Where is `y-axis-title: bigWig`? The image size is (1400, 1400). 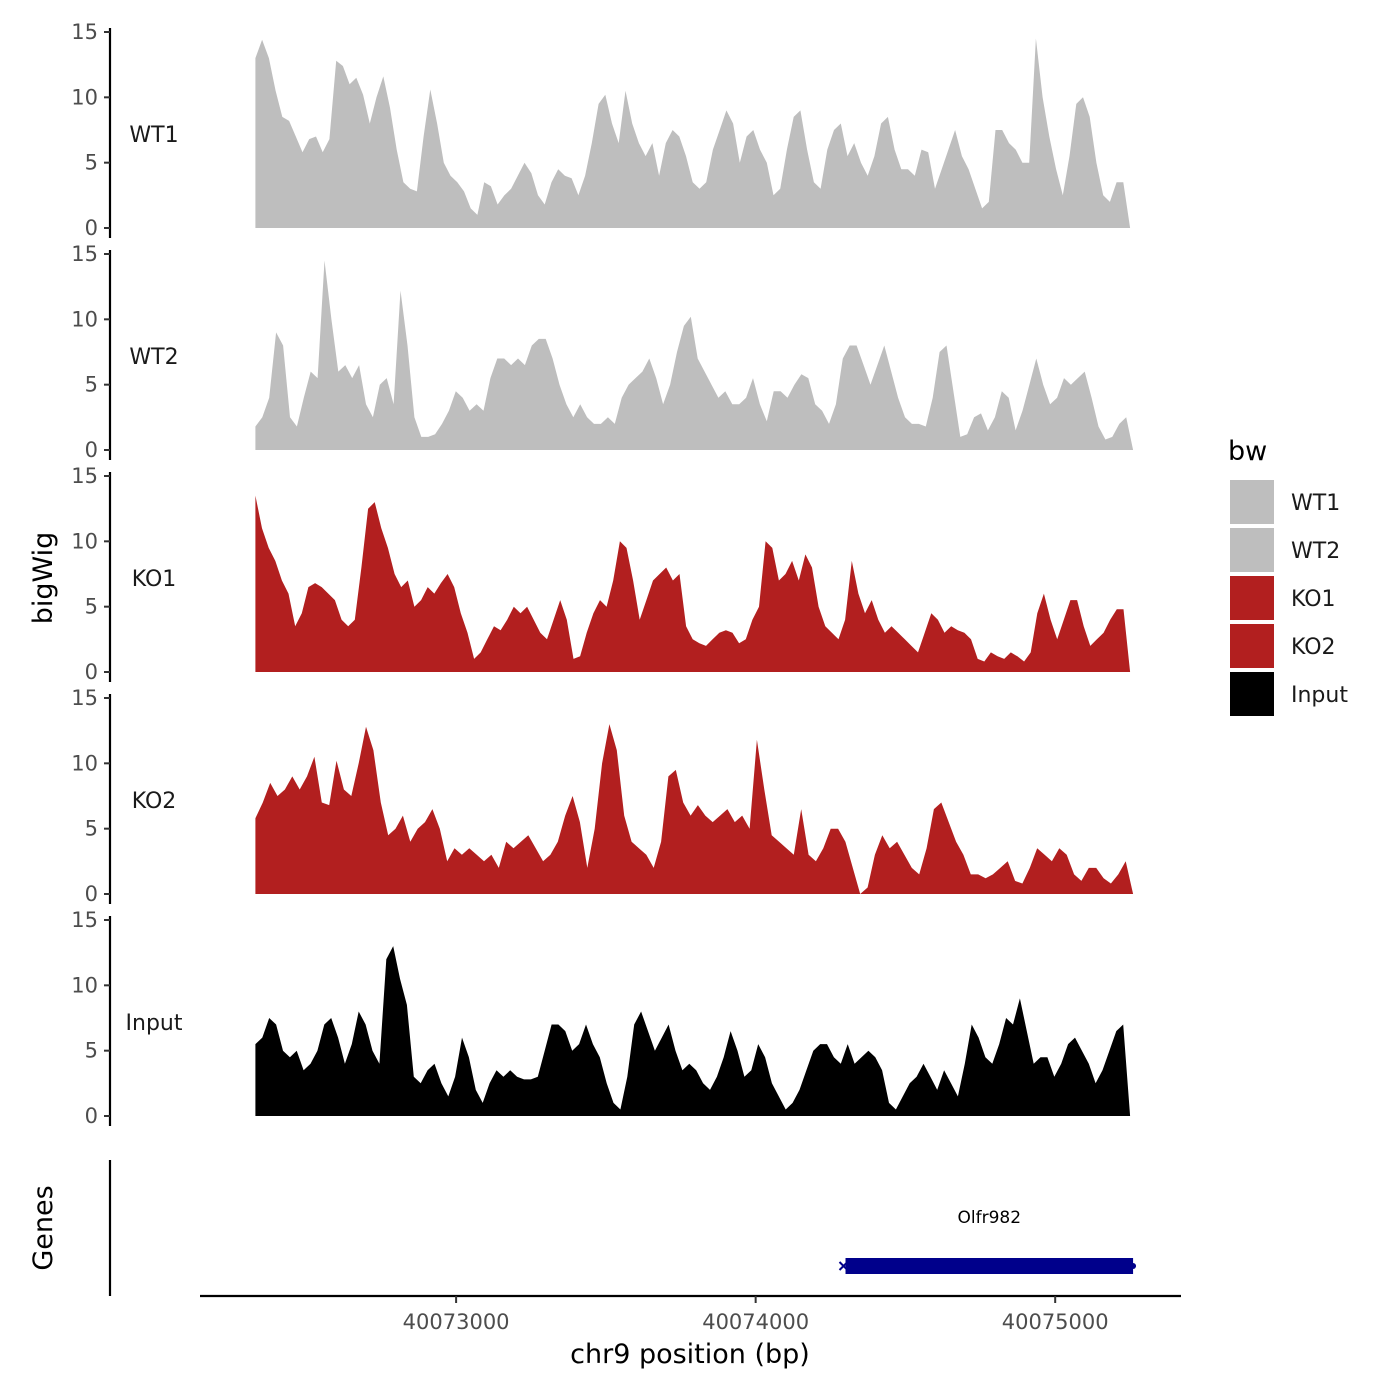 y-axis-title: bigWig is located at coordinates (43, 578).